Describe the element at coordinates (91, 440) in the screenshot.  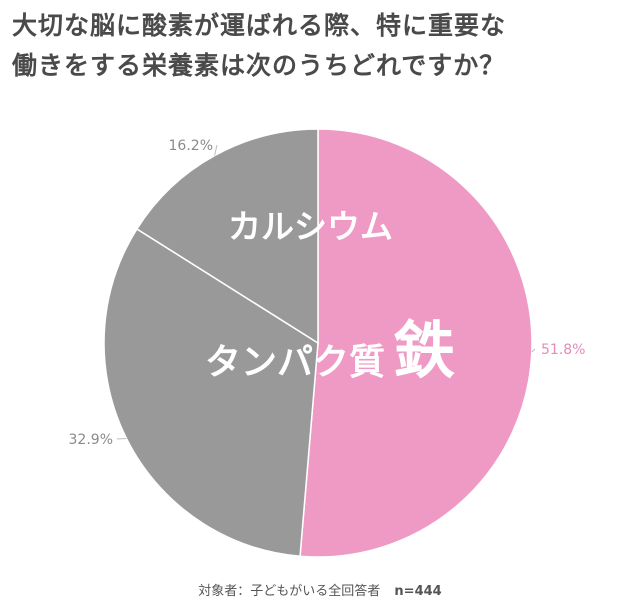
I see `percent-label: 32.9%` at that location.